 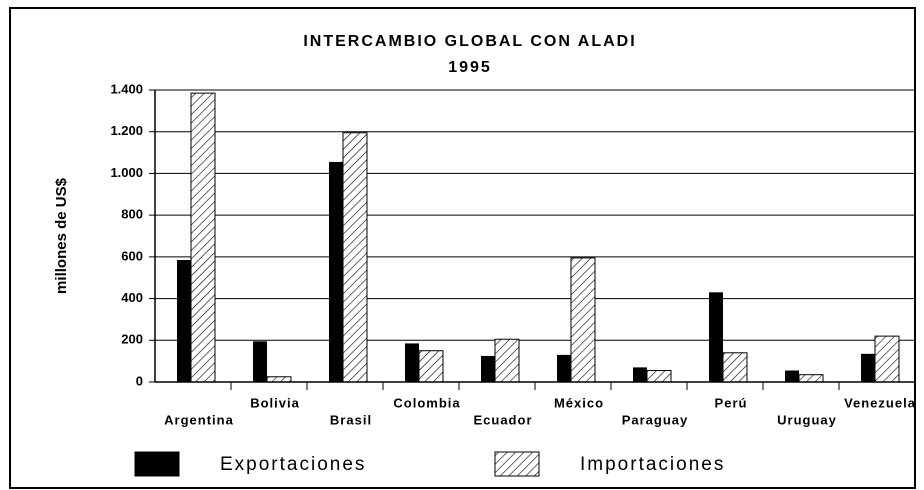 What do you see at coordinates (199, 419) in the screenshot?
I see `x-tick-label: Argentina` at bounding box center [199, 419].